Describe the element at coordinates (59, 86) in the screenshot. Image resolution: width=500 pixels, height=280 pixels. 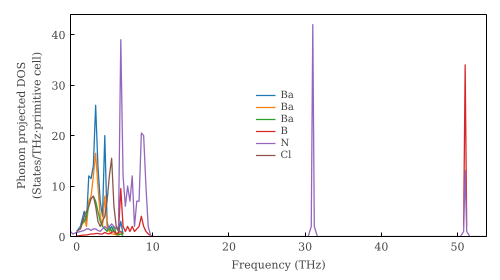
I see `y-tick-label: 30` at that location.